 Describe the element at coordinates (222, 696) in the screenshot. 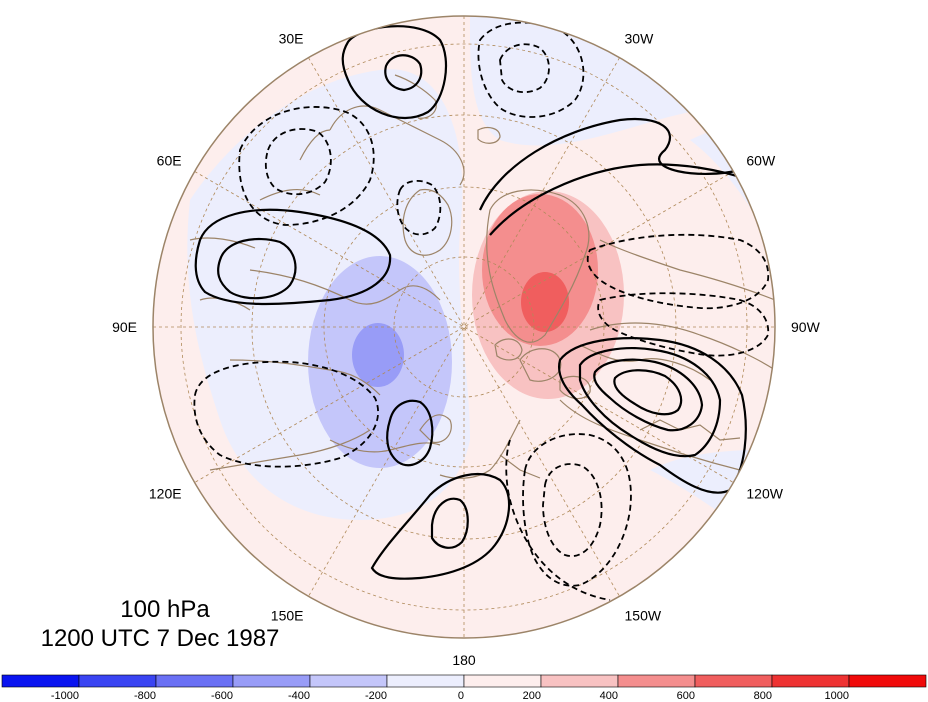

I see `colorbar-tick-label: -600` at that location.